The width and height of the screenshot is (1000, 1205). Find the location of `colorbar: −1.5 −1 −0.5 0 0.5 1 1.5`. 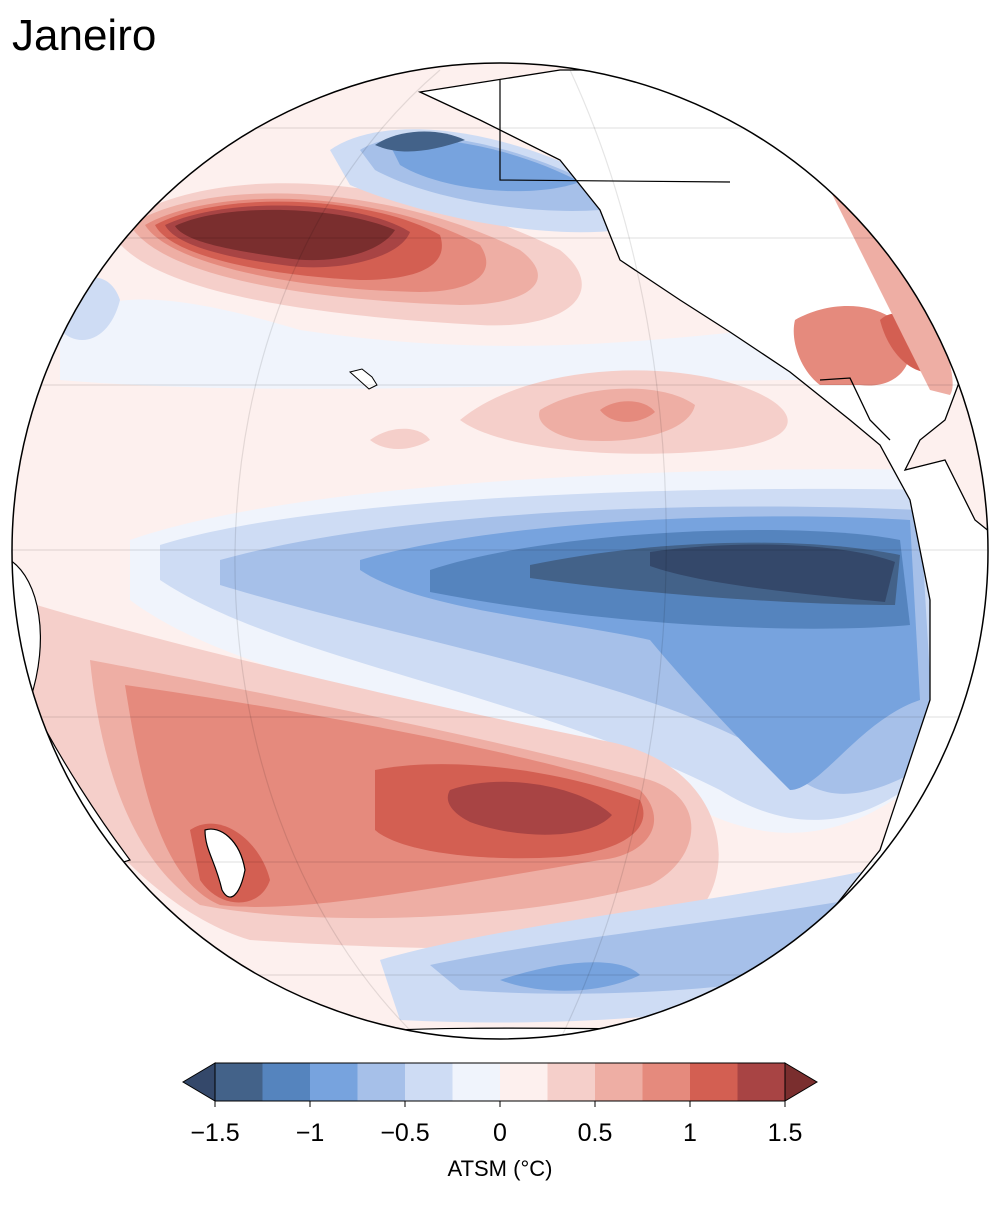

colorbar: −1.5 −1 −0.5 0 0.5 1 1.5 is located at coordinates (500, 1104).